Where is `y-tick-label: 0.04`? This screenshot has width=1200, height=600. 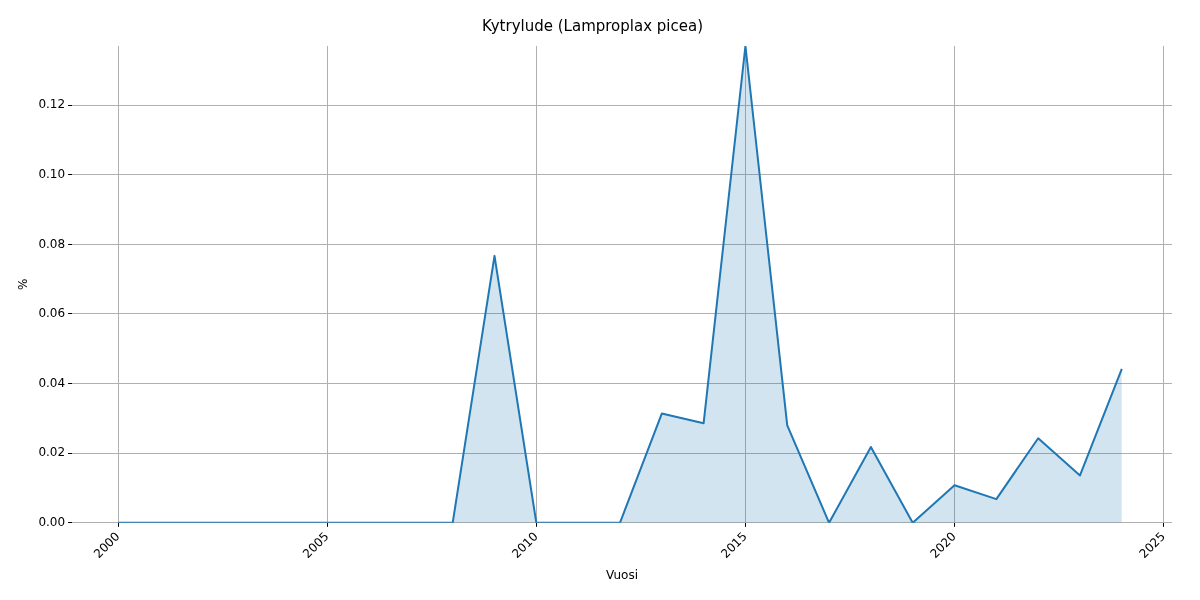 y-tick-label: 0.04 is located at coordinates (52, 382).